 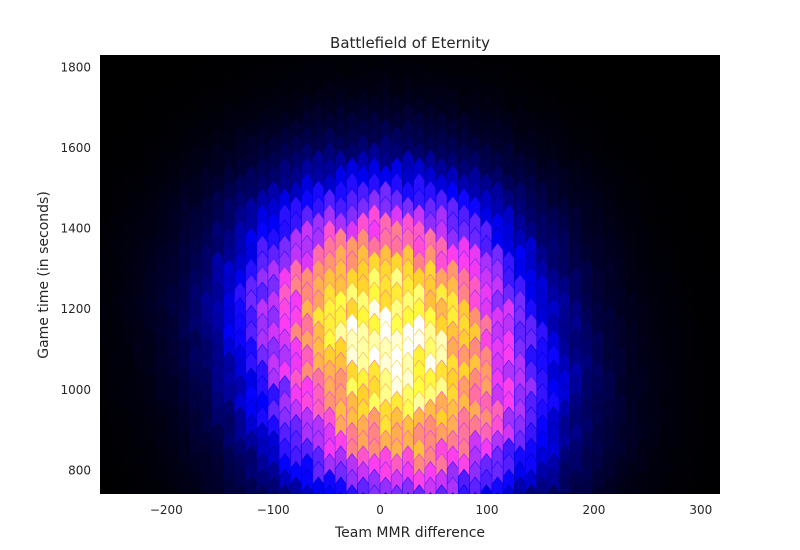 What do you see at coordinates (75, 229) in the screenshot?
I see `y-tick-label: 1400` at bounding box center [75, 229].